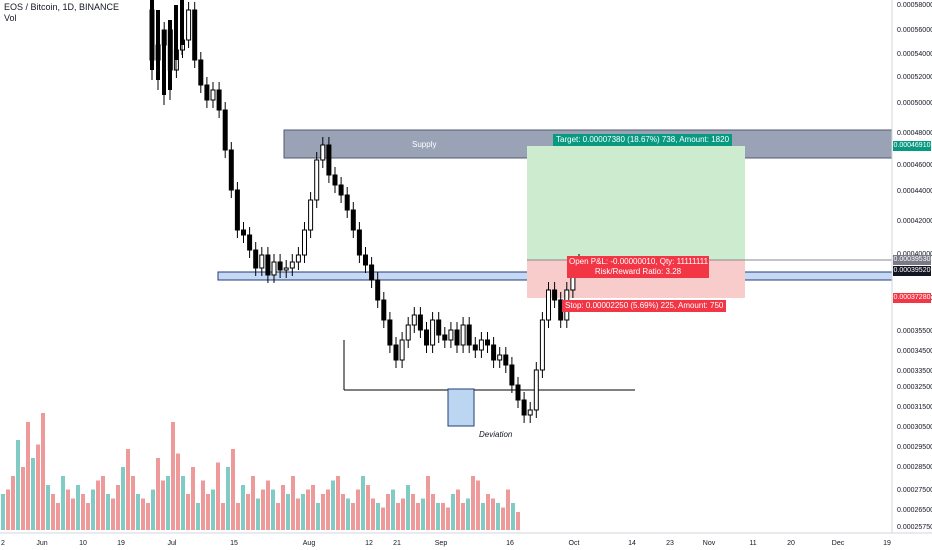 This screenshot has height=550, width=932. Describe the element at coordinates (914, 133) in the screenshot. I see `price-tick-label: 0.00048000` at that location.